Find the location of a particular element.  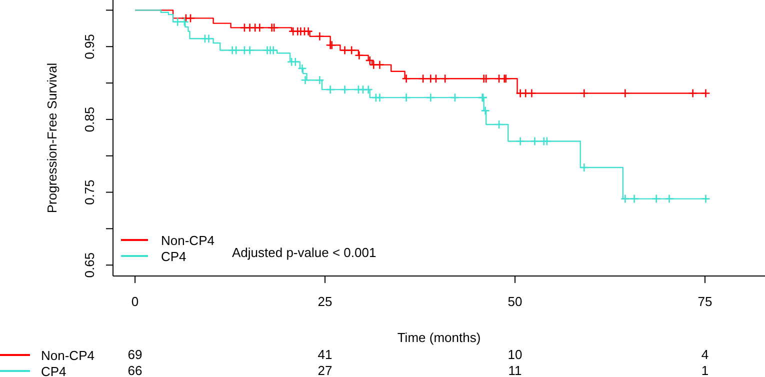

y-tick-label: 0.85 is located at coordinates (89, 119).